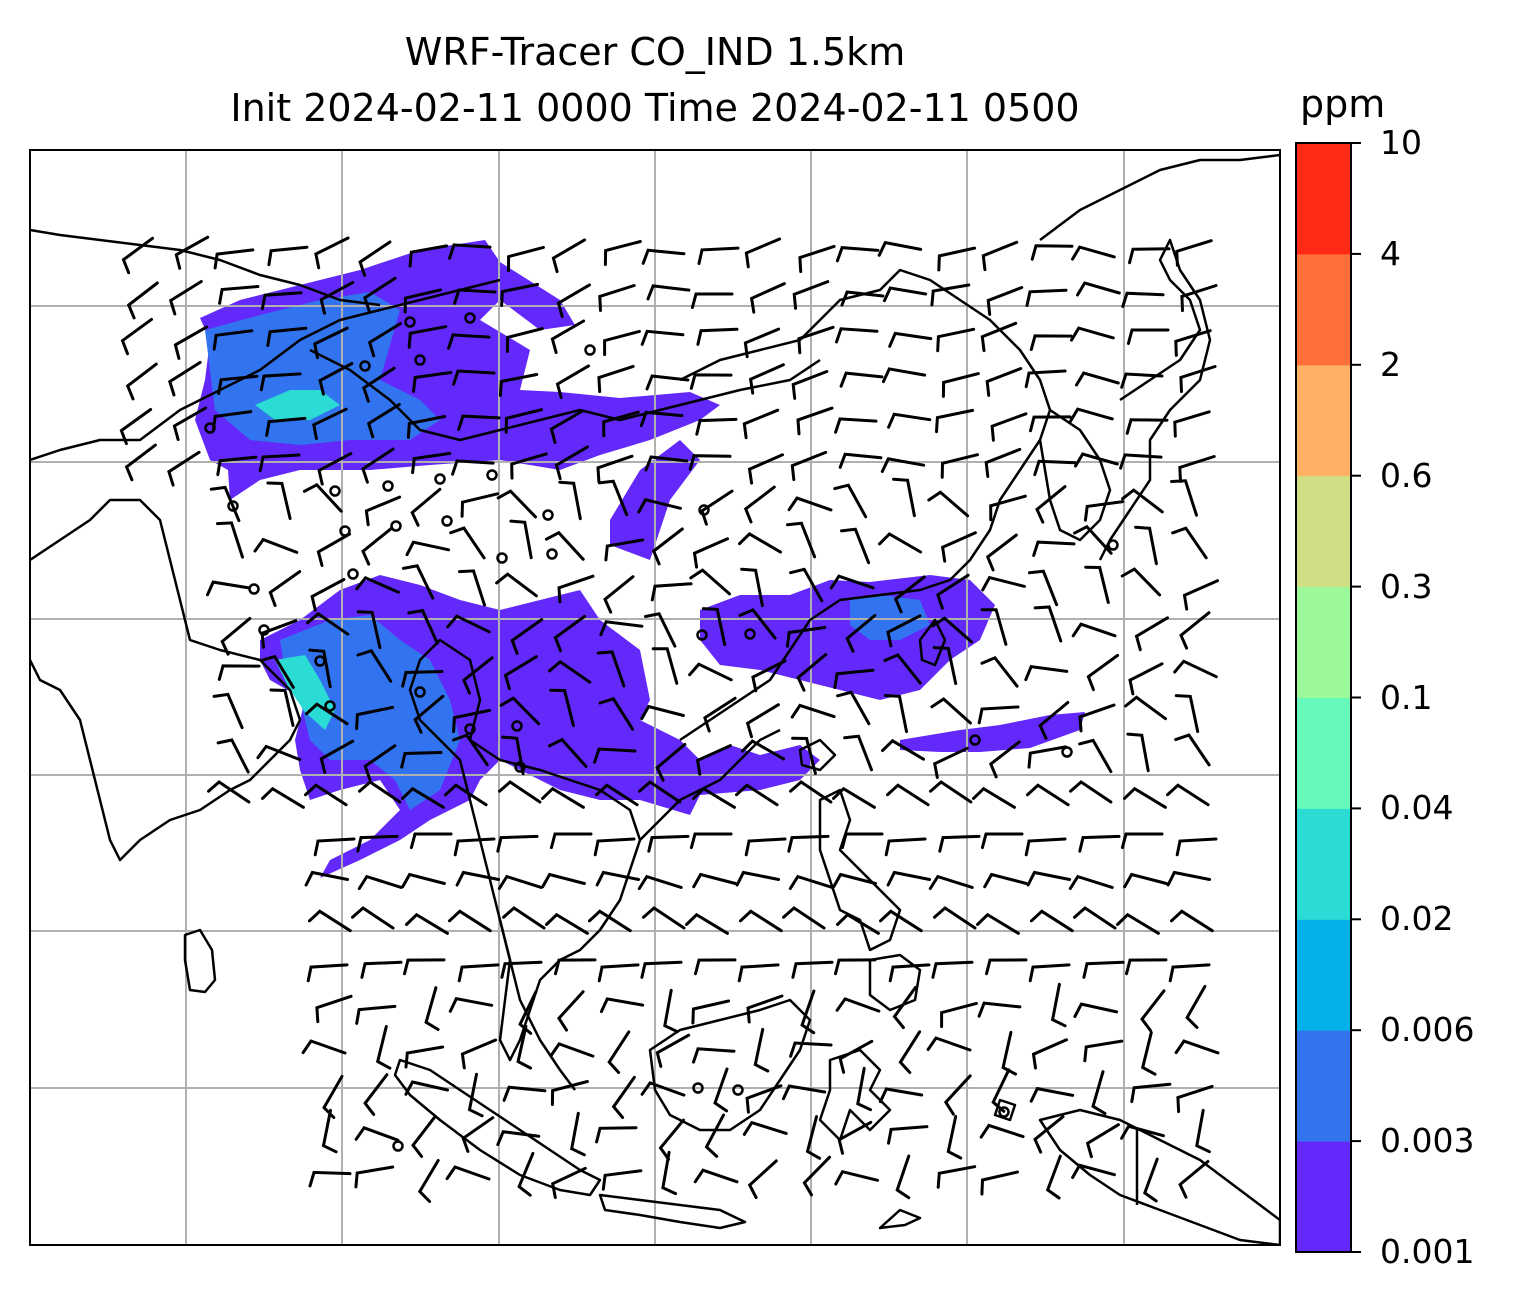  I want to click on colorbar-tick-label: 0.1, so click(1406, 697).